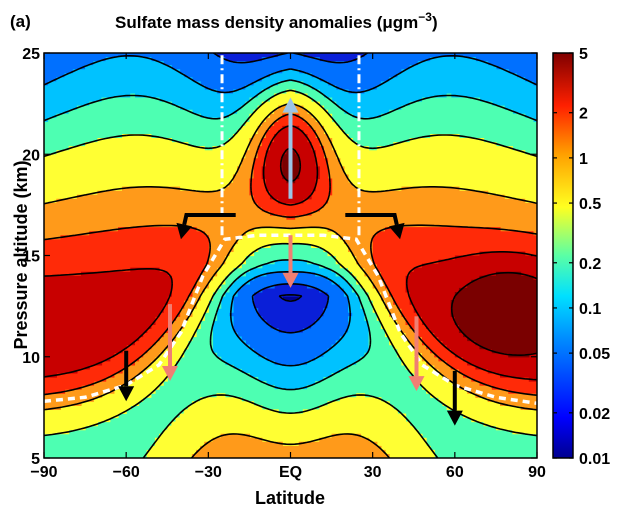 The image size is (627, 511). What do you see at coordinates (266, 22) in the screenshot?
I see `chart-title-text: Sulfate mass density anomalies (μgm` at bounding box center [266, 22].